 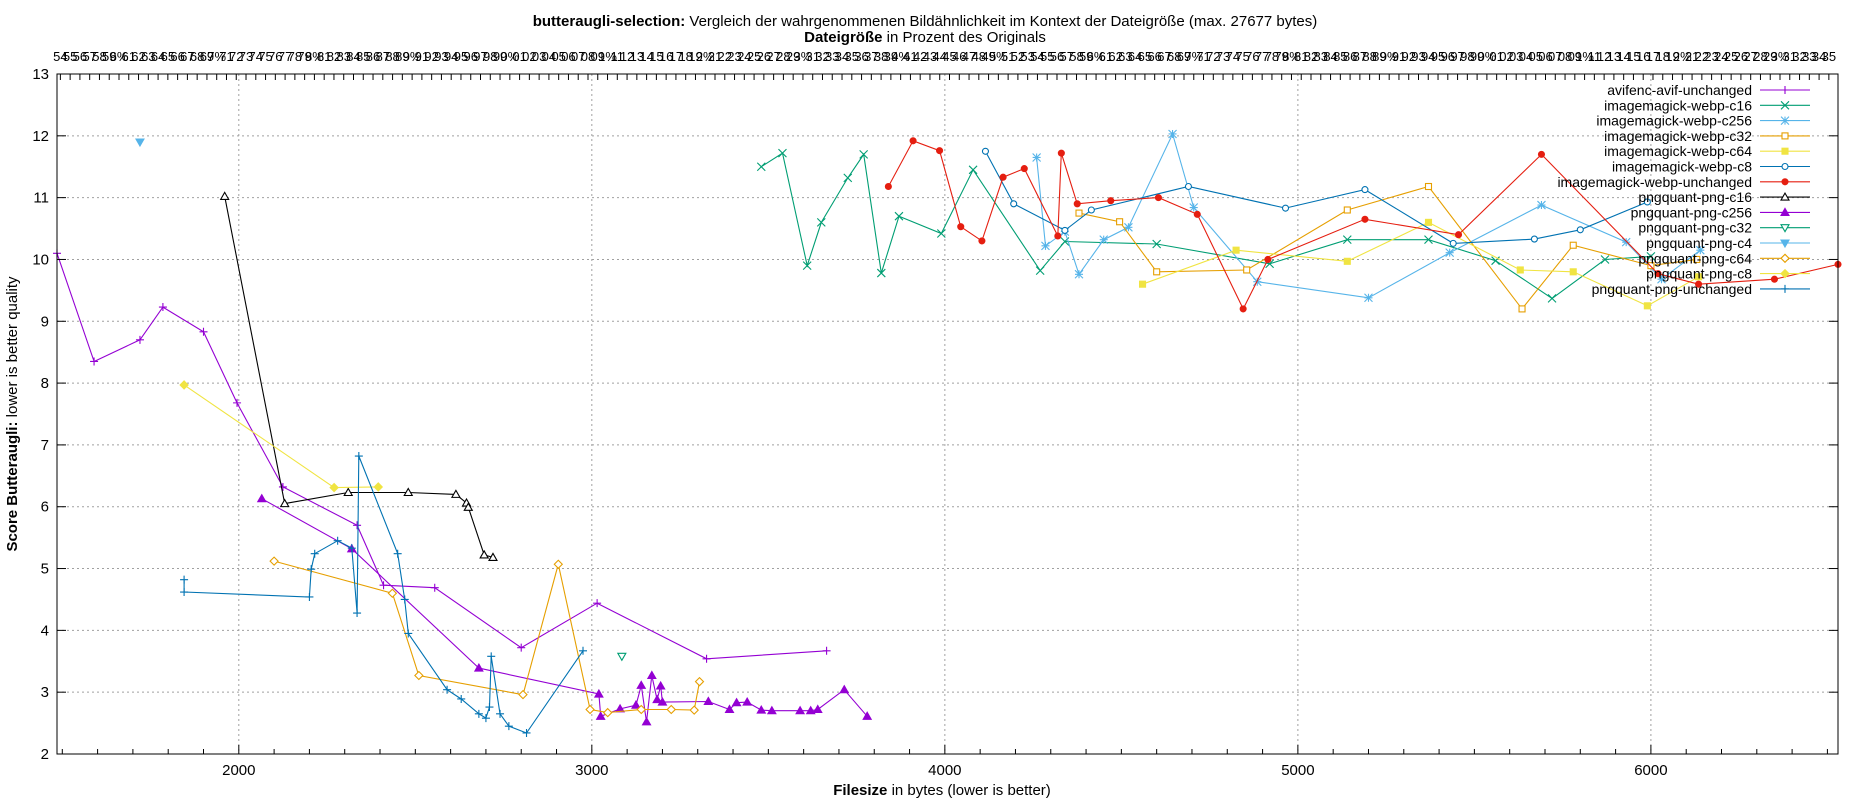 What do you see at coordinates (1076, 56) in the screenshot?
I see `x2-tick-label: 58` at bounding box center [1076, 56].